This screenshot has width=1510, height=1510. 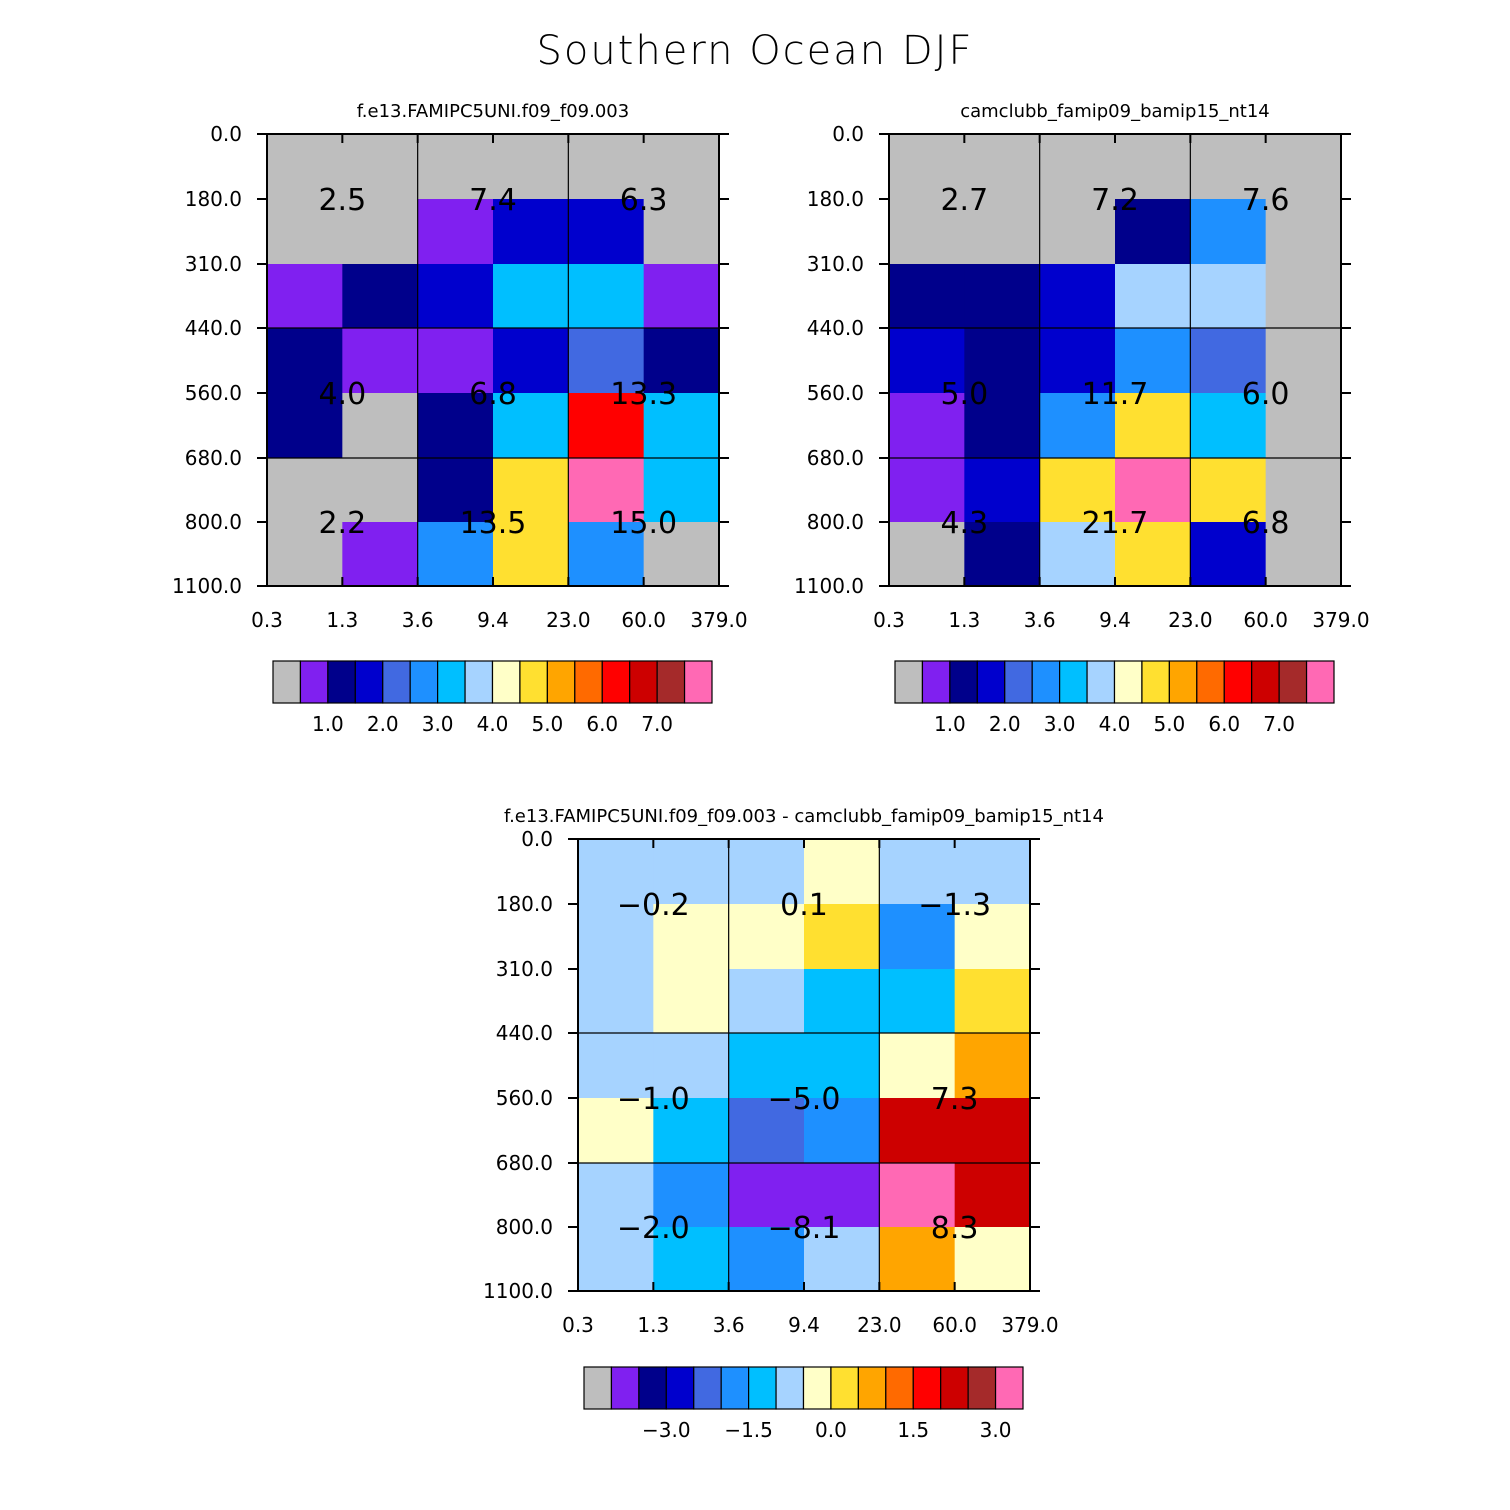 I want to click on colorbar-label: 2.0, so click(x=383, y=724).